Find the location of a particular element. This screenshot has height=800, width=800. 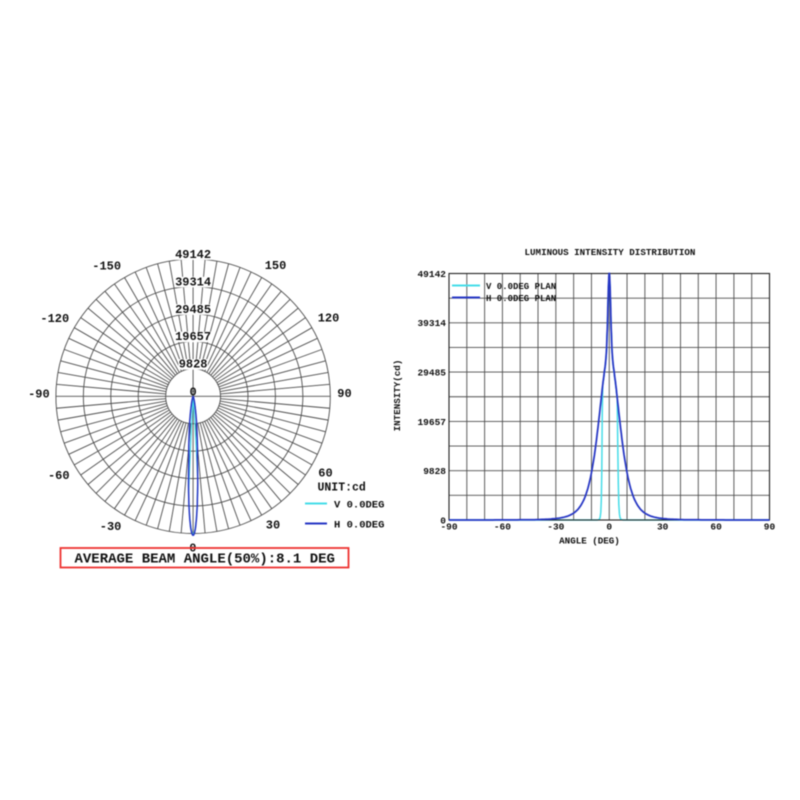

svg-text: INTENSITY(cd) is located at coordinates (397, 396).